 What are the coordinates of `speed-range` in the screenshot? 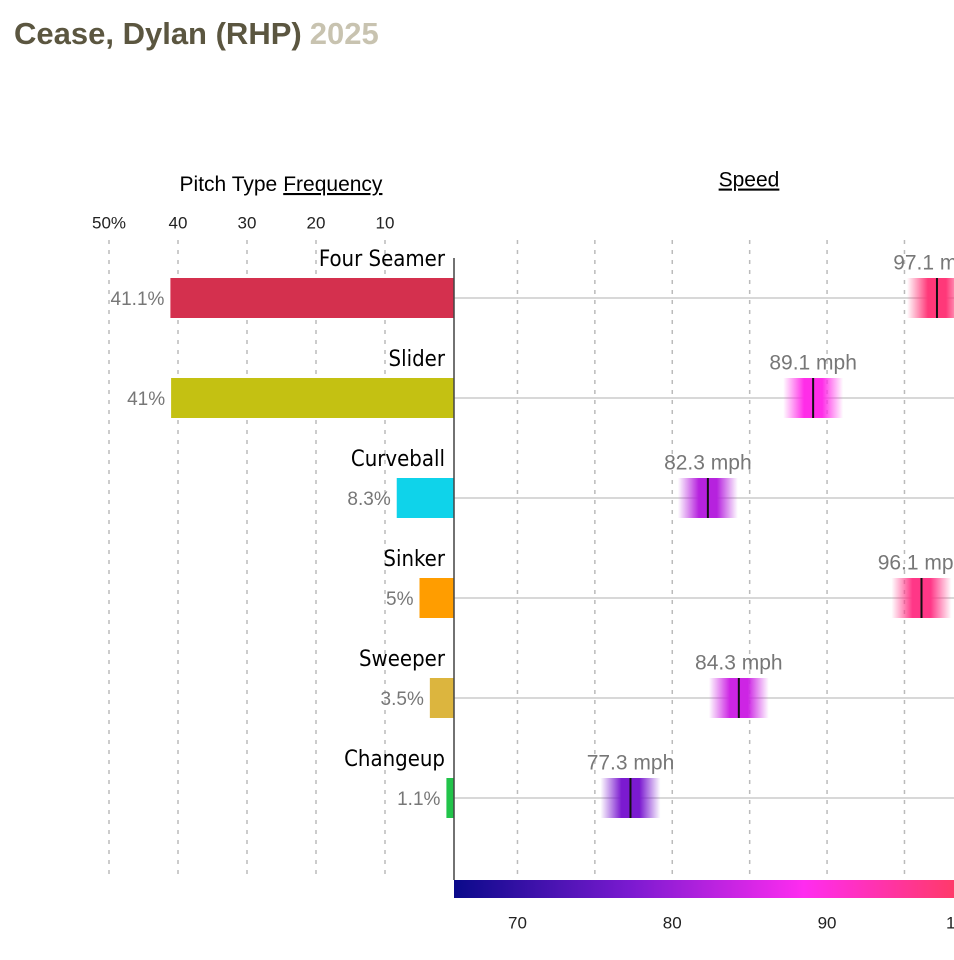 It's located at (930, 298).